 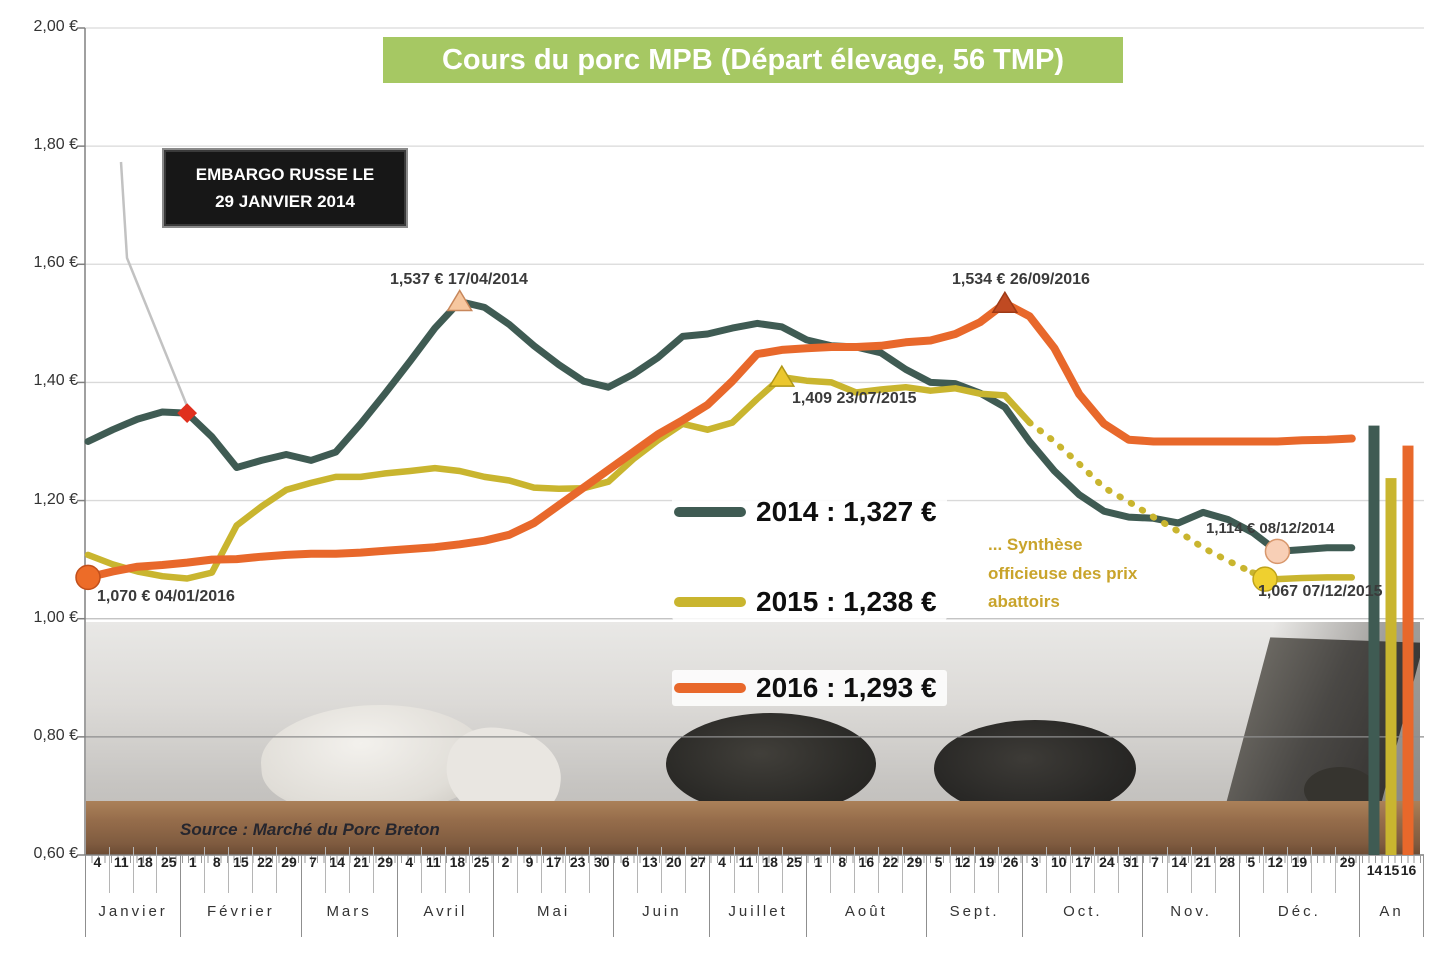 What do you see at coordinates (55, 145) in the screenshot?
I see `y-axis-label: 1,80 €` at bounding box center [55, 145].